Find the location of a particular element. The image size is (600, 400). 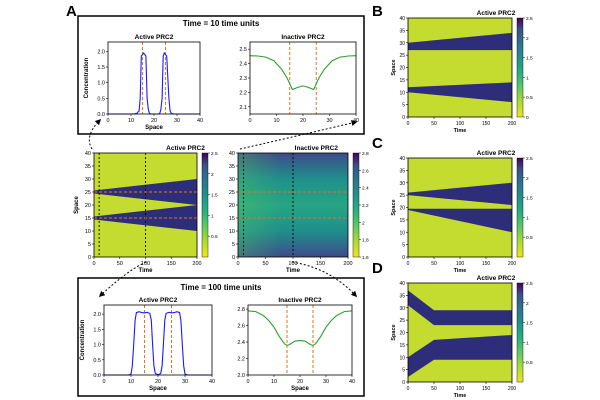

y-tick-label: 0.0 is located at coordinates (101, 115).